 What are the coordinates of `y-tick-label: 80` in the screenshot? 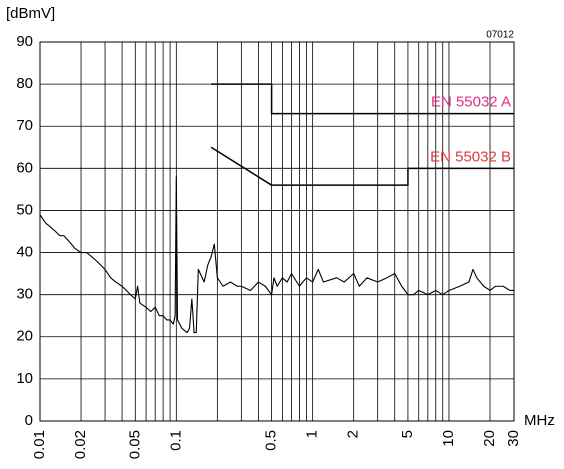 It's located at (24, 83).